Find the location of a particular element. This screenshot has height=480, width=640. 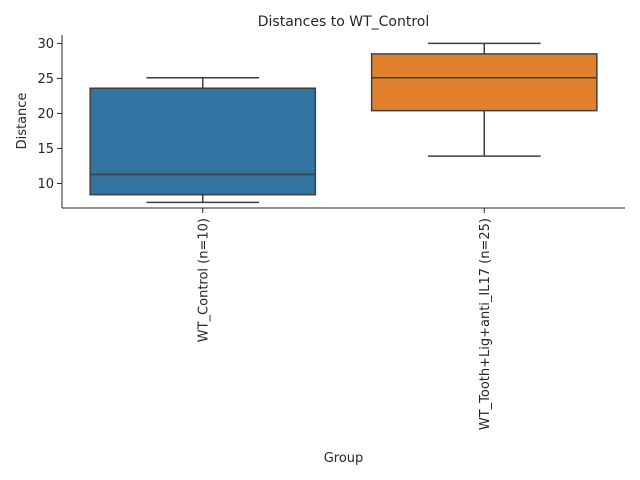

x-tick-label: WT_Tooth+Lig+anti_IL17 (n=25) is located at coordinates (485, 324).